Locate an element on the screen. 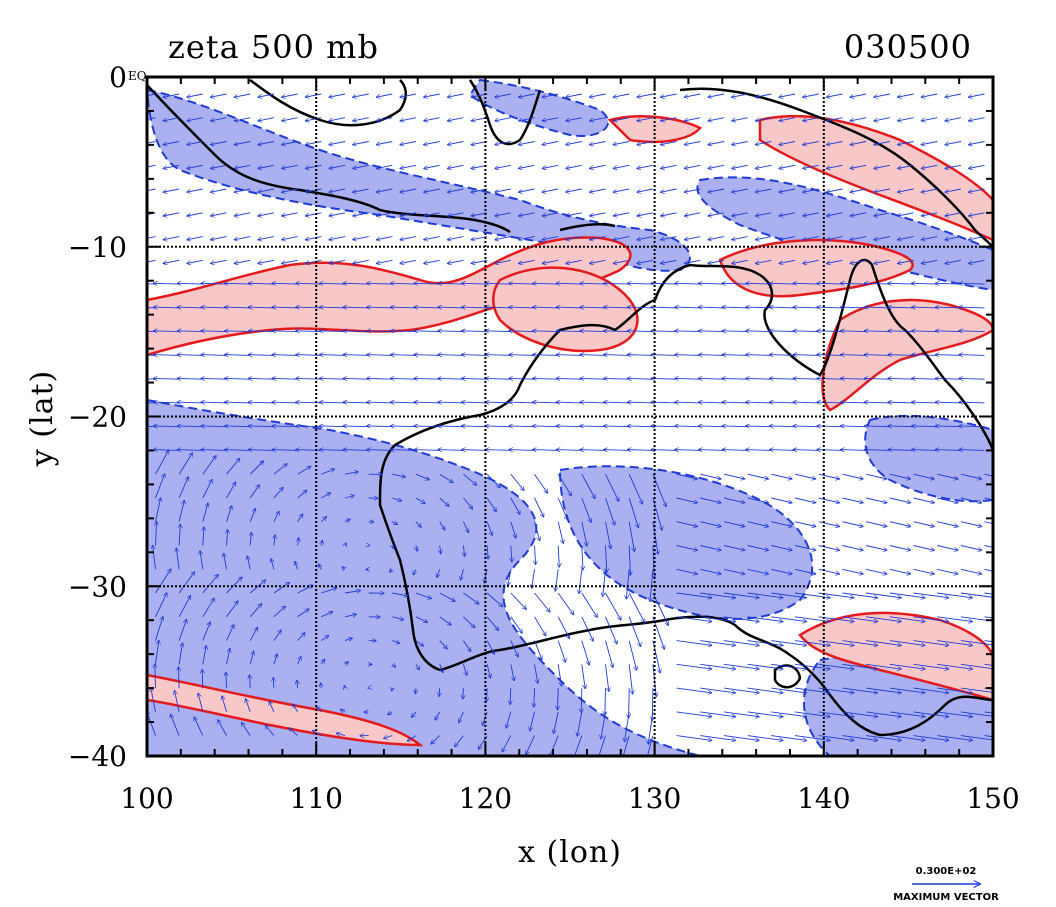 Image resolution: width=1056 pixels, height=907 pixels. x-tick-label: 150 is located at coordinates (992, 798).